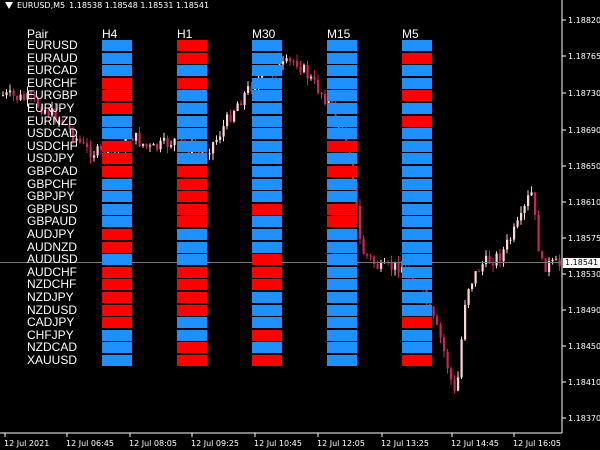  What do you see at coordinates (153, 443) in the screenshot?
I see `time-tick-label: 12 Jul 08:05` at bounding box center [153, 443].